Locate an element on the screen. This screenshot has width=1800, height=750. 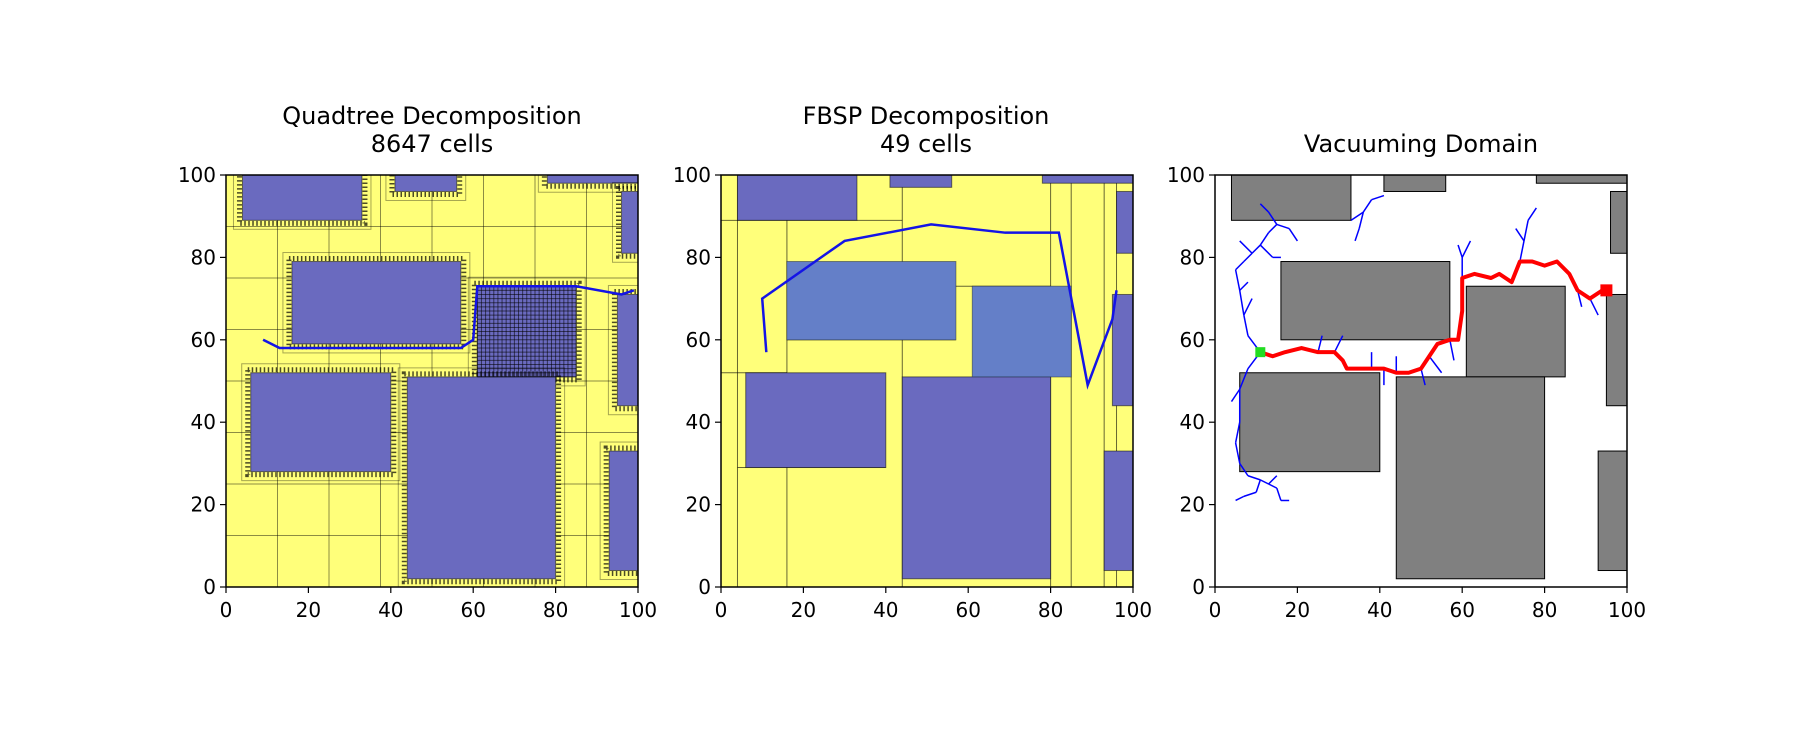
dense-cells is located at coordinates (526, 331).